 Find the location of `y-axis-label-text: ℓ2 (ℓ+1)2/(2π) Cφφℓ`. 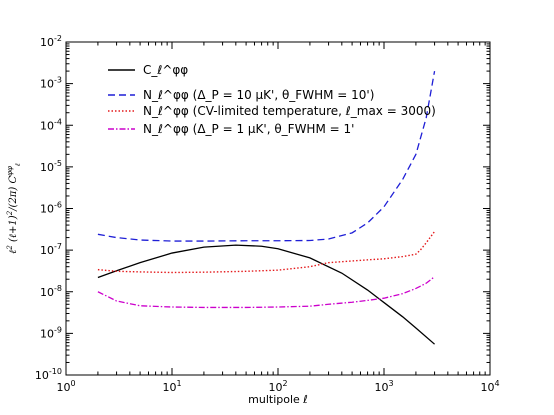

y-axis-label-text: ℓ2 (ℓ+1)2/(2π) Cφφℓ is located at coordinates (14, 208).